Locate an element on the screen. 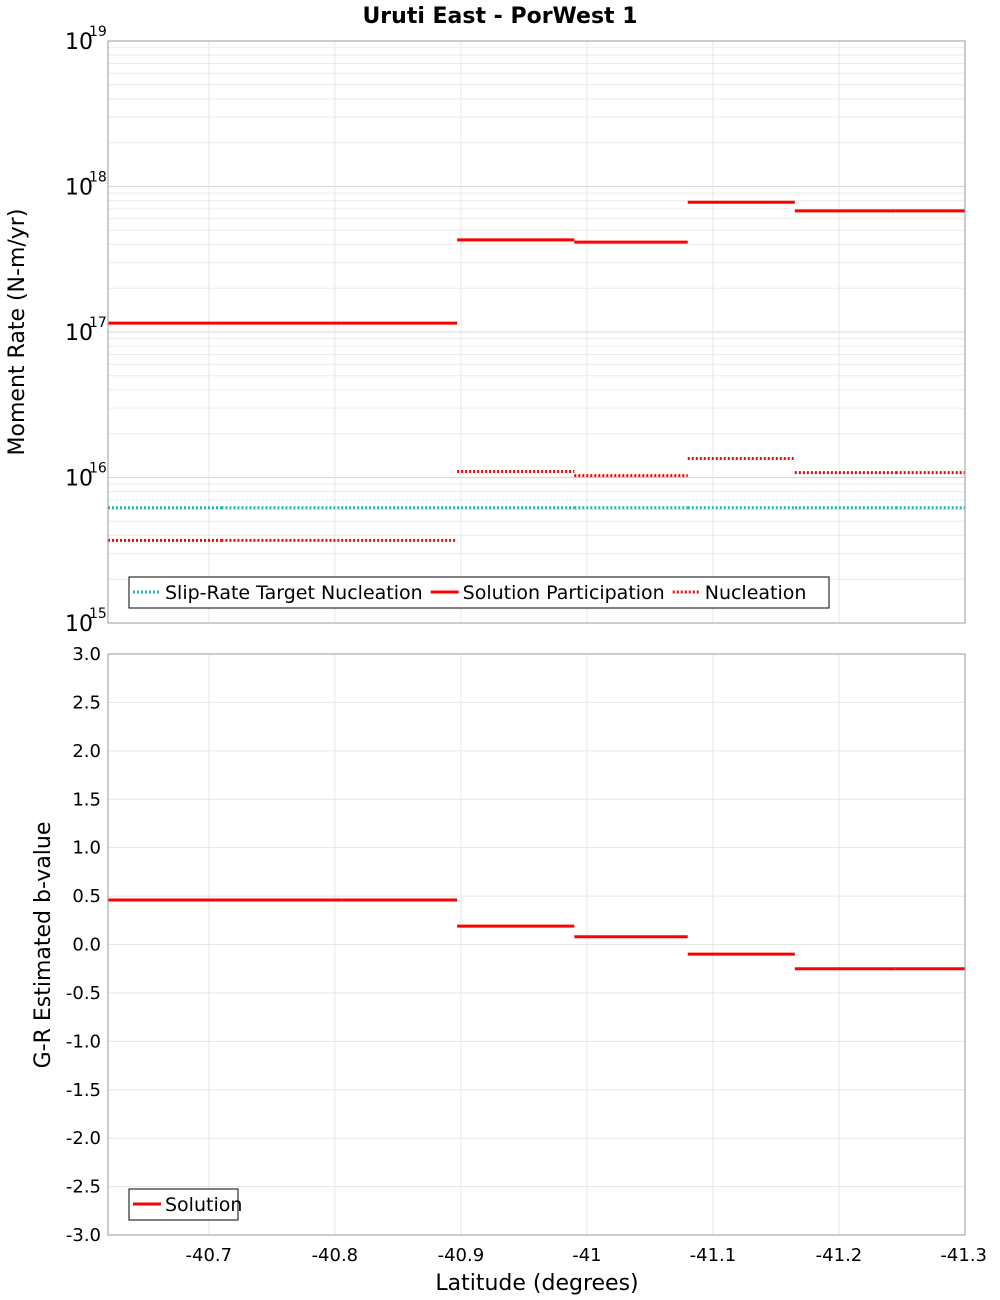 This screenshot has height=1300, width=1000. x-tick-label: -40.8 is located at coordinates (335, 1255).